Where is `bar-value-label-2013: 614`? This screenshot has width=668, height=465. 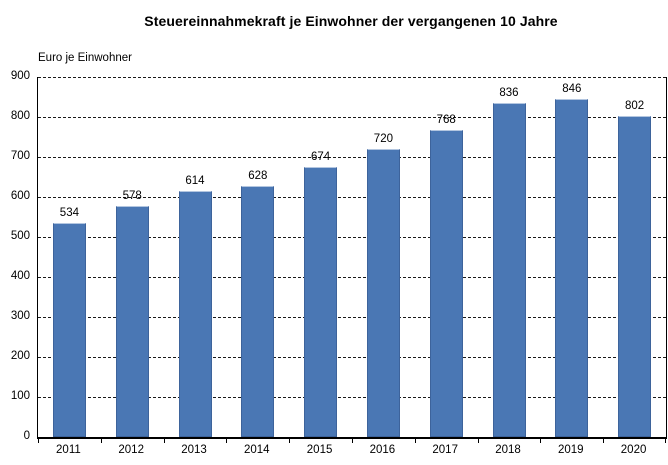
bar-value-label-2013: 614 is located at coordinates (195, 181).